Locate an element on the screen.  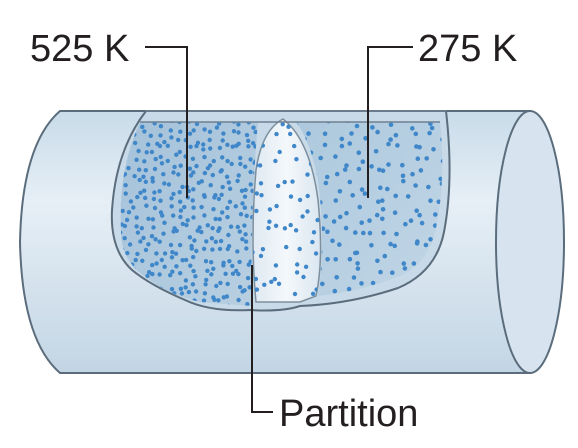
cold-gas-region is located at coordinates (369, 209).